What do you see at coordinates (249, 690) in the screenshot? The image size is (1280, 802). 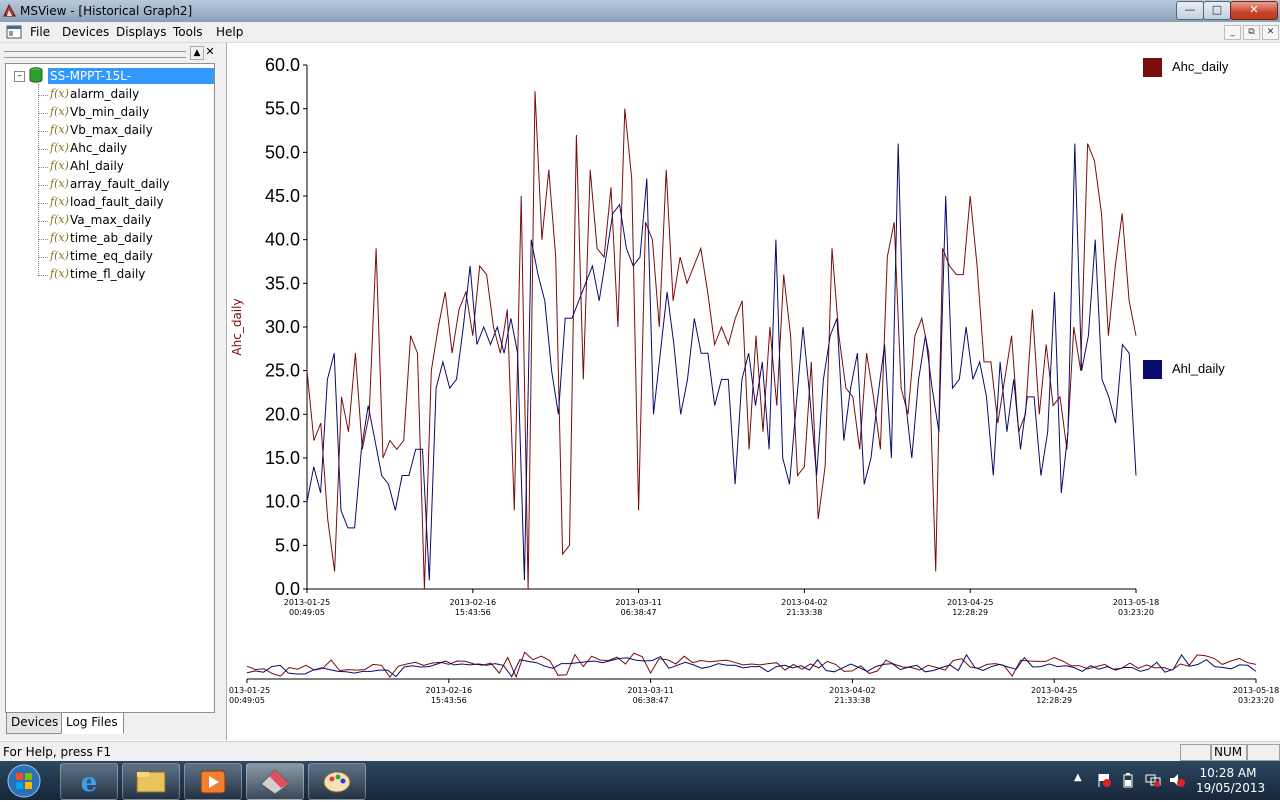 I see `overview-x-tick-date: 2013-01-25` at bounding box center [249, 690].